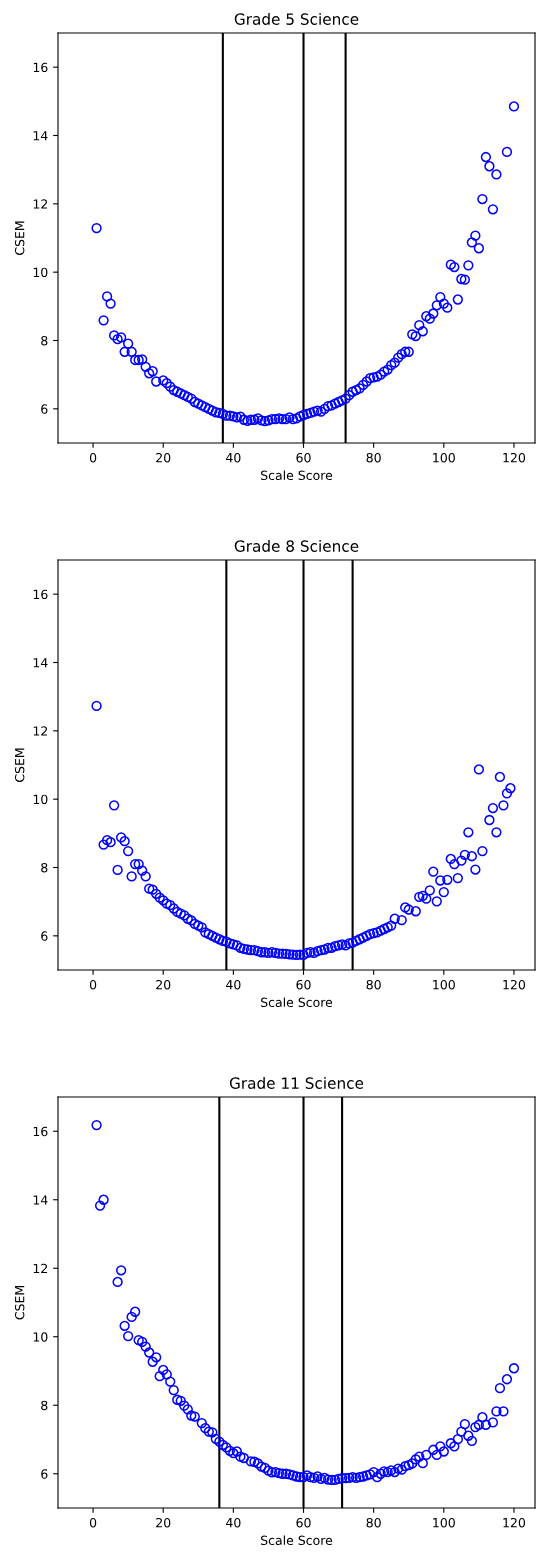 The image size is (537, 1560). I want to click on chart-title: Grade 11 Science, so click(296, 1083).